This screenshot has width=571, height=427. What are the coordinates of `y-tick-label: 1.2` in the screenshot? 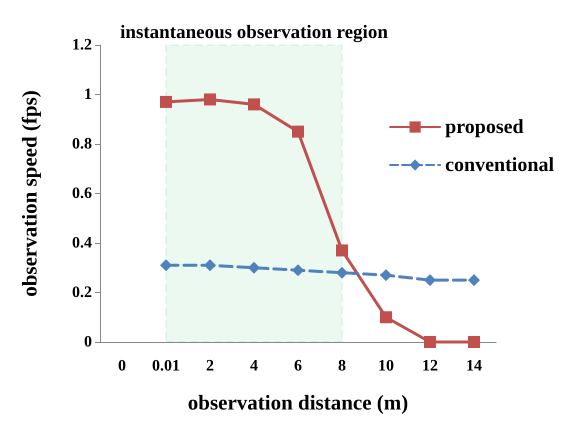 It's located at (82, 45).